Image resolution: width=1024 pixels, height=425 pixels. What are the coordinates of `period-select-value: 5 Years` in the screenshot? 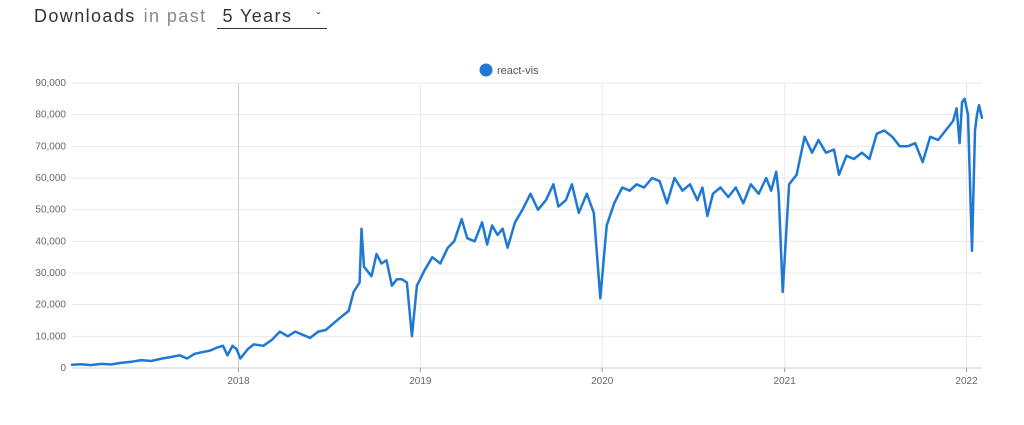 It's located at (257, 16).